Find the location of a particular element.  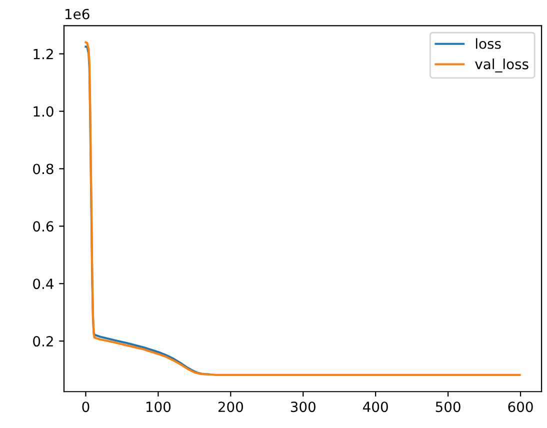

legend-label: loss is located at coordinates (488, 43).